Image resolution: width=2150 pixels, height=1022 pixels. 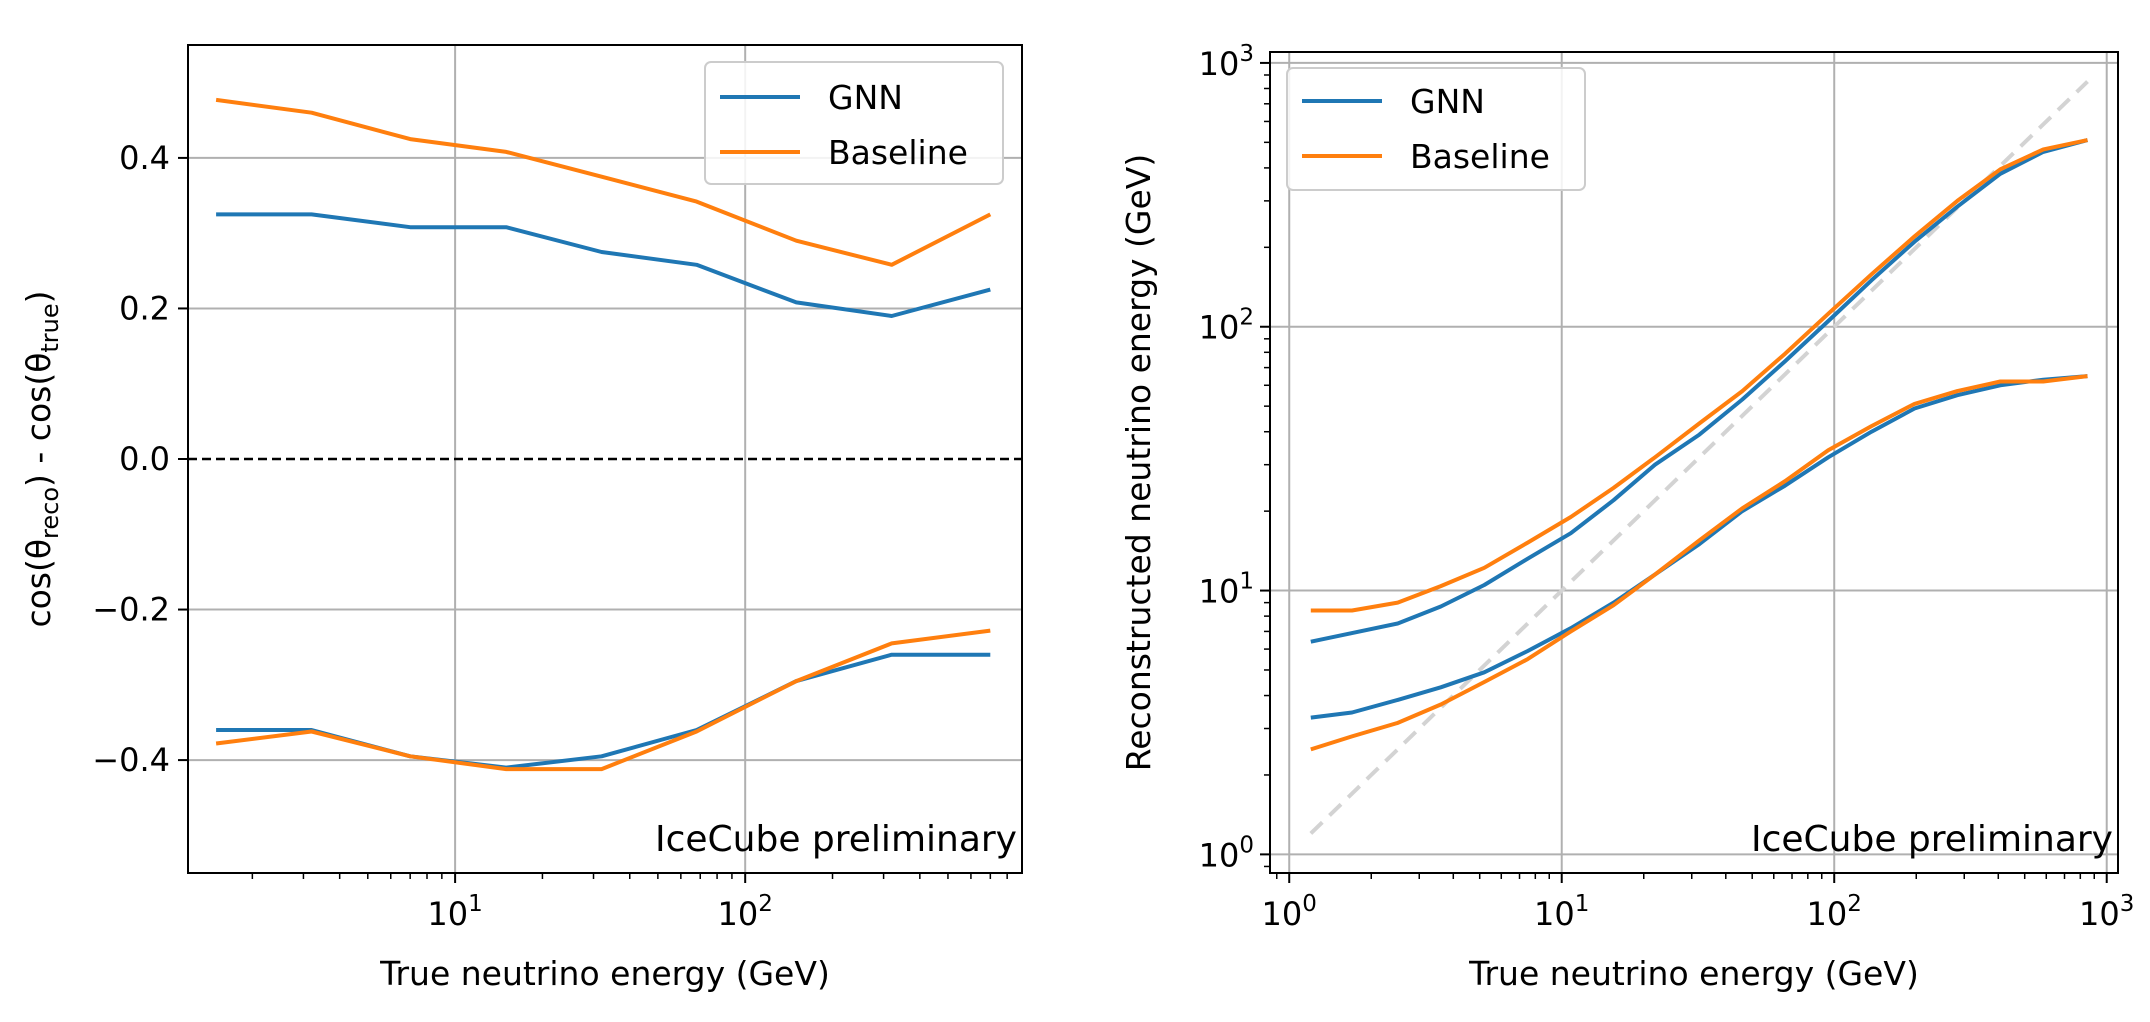 What do you see at coordinates (50, 513) in the screenshot?
I see `y-axis-label-subscript: reco` at bounding box center [50, 513].